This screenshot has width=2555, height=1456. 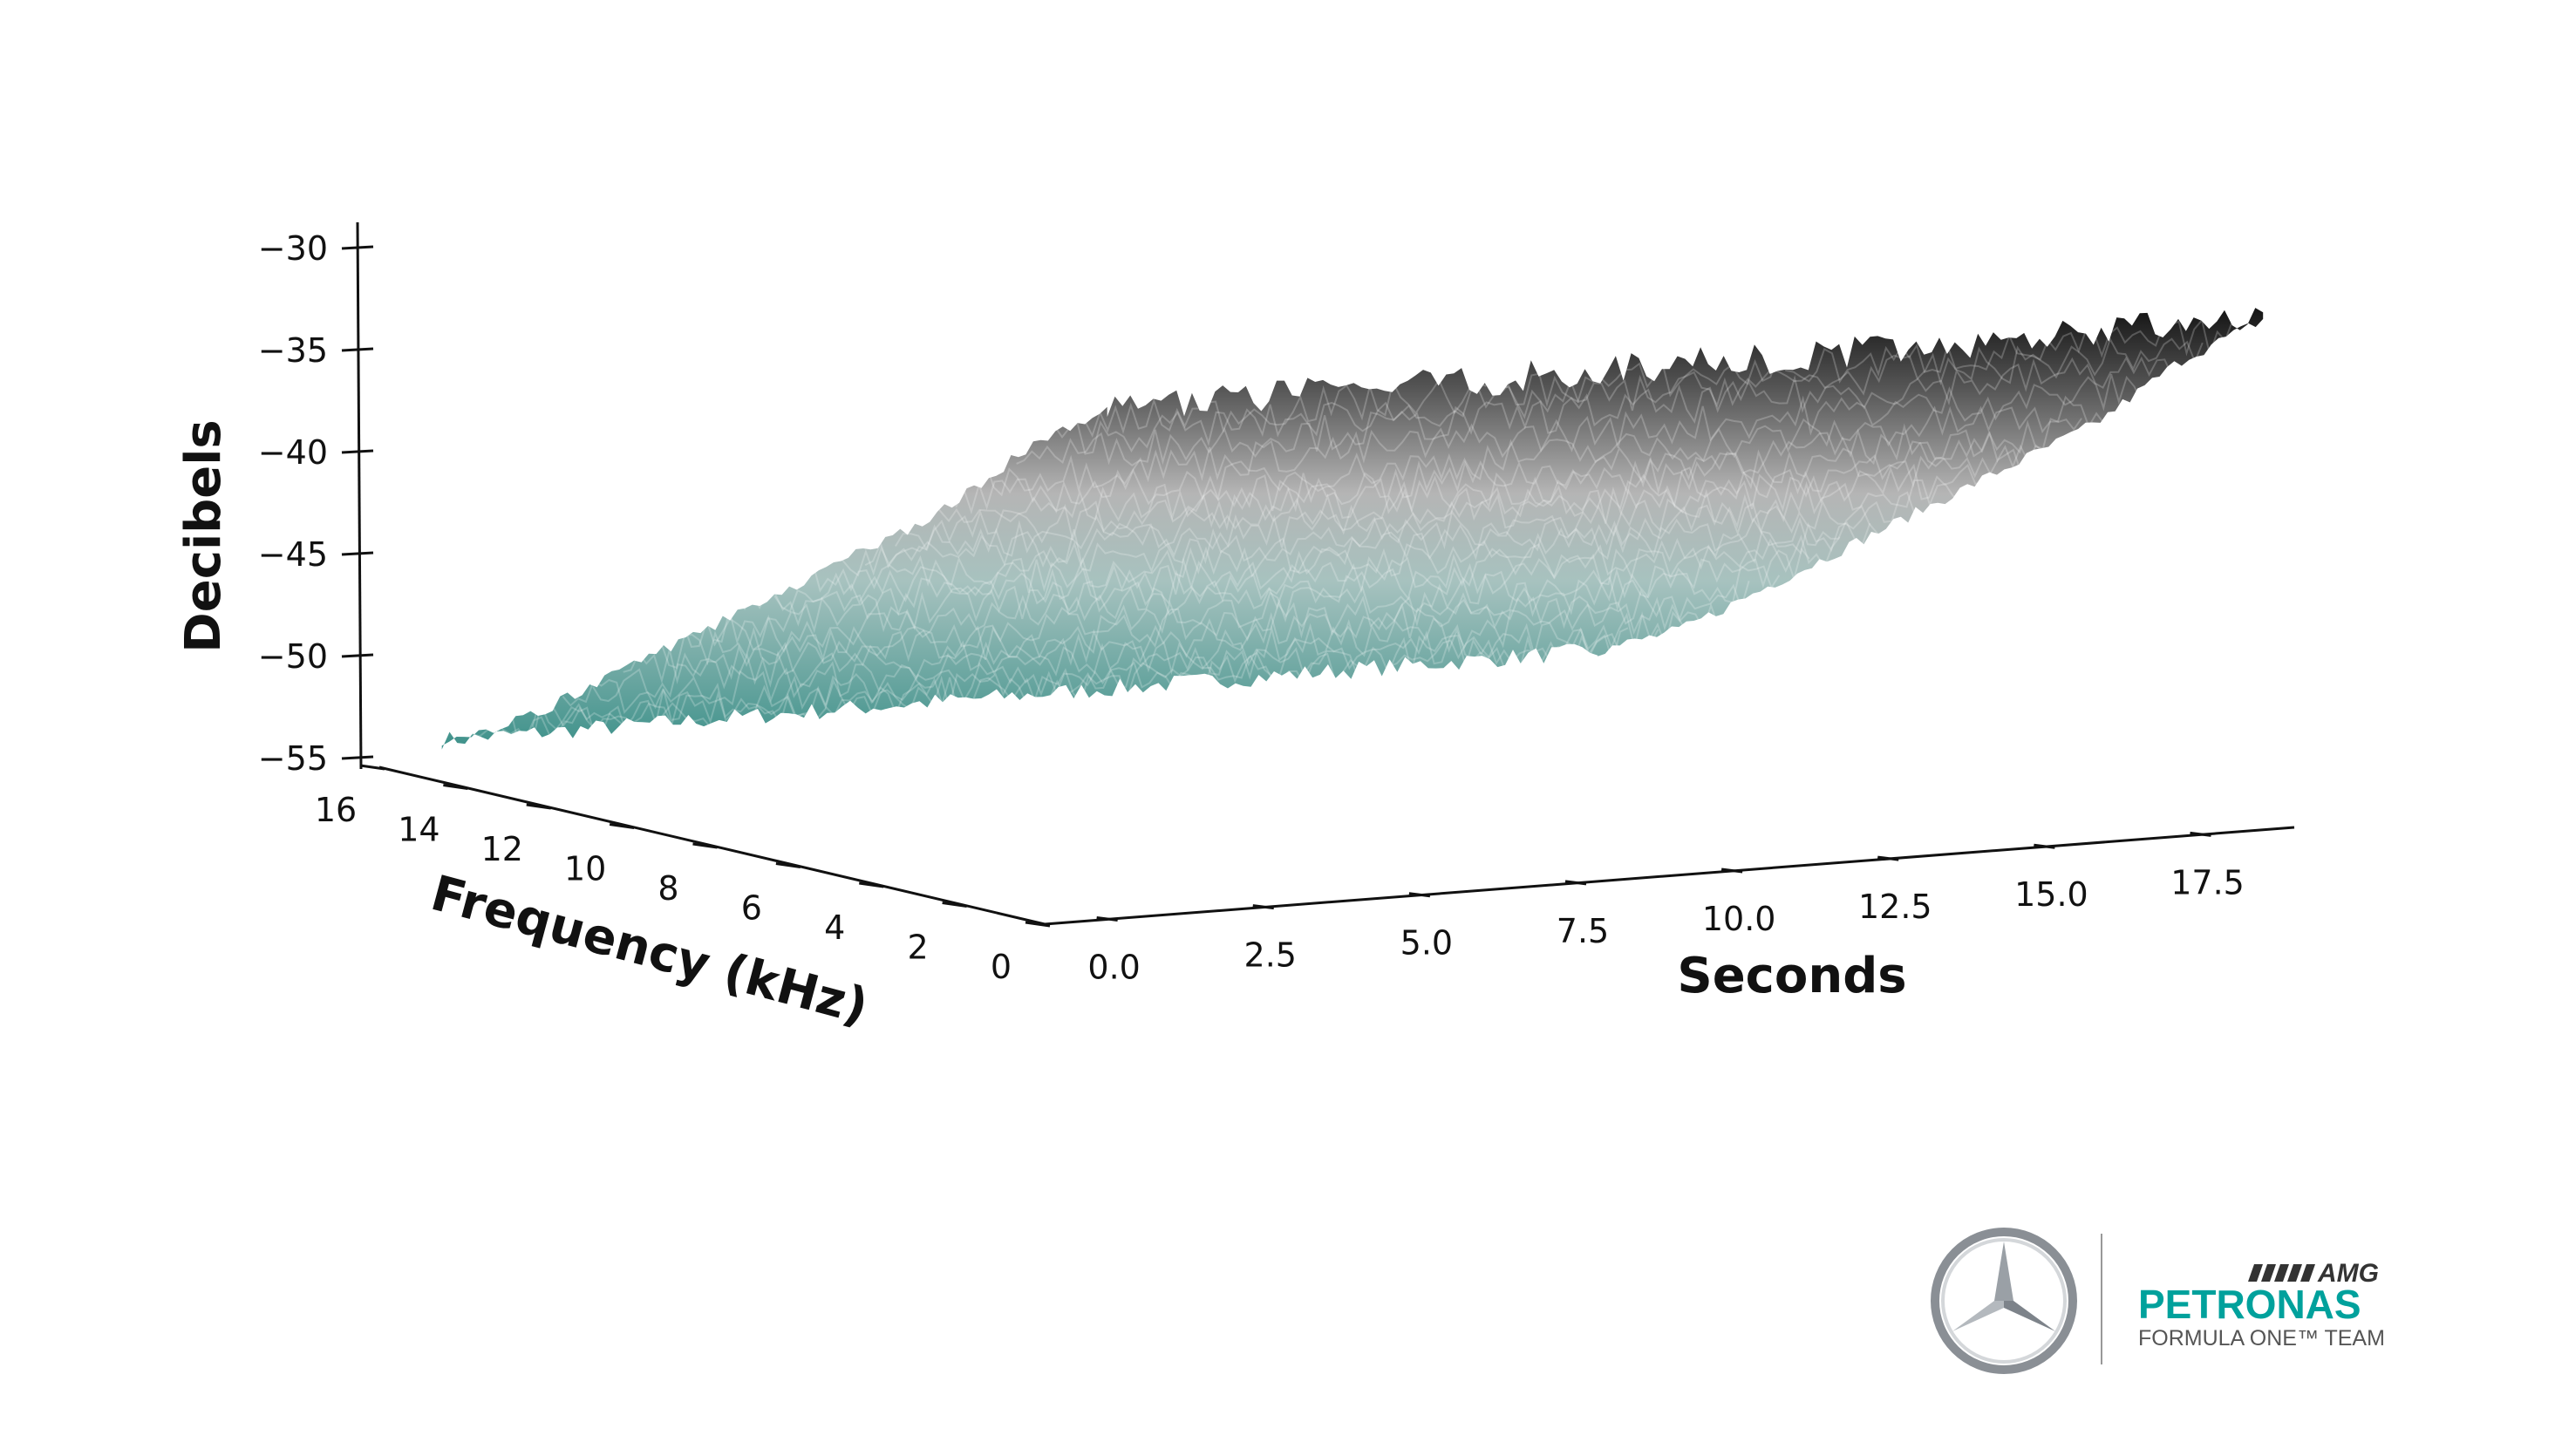 What do you see at coordinates (650, 950) in the screenshot?
I see `y-axis-title: Frequency (kHz)` at bounding box center [650, 950].